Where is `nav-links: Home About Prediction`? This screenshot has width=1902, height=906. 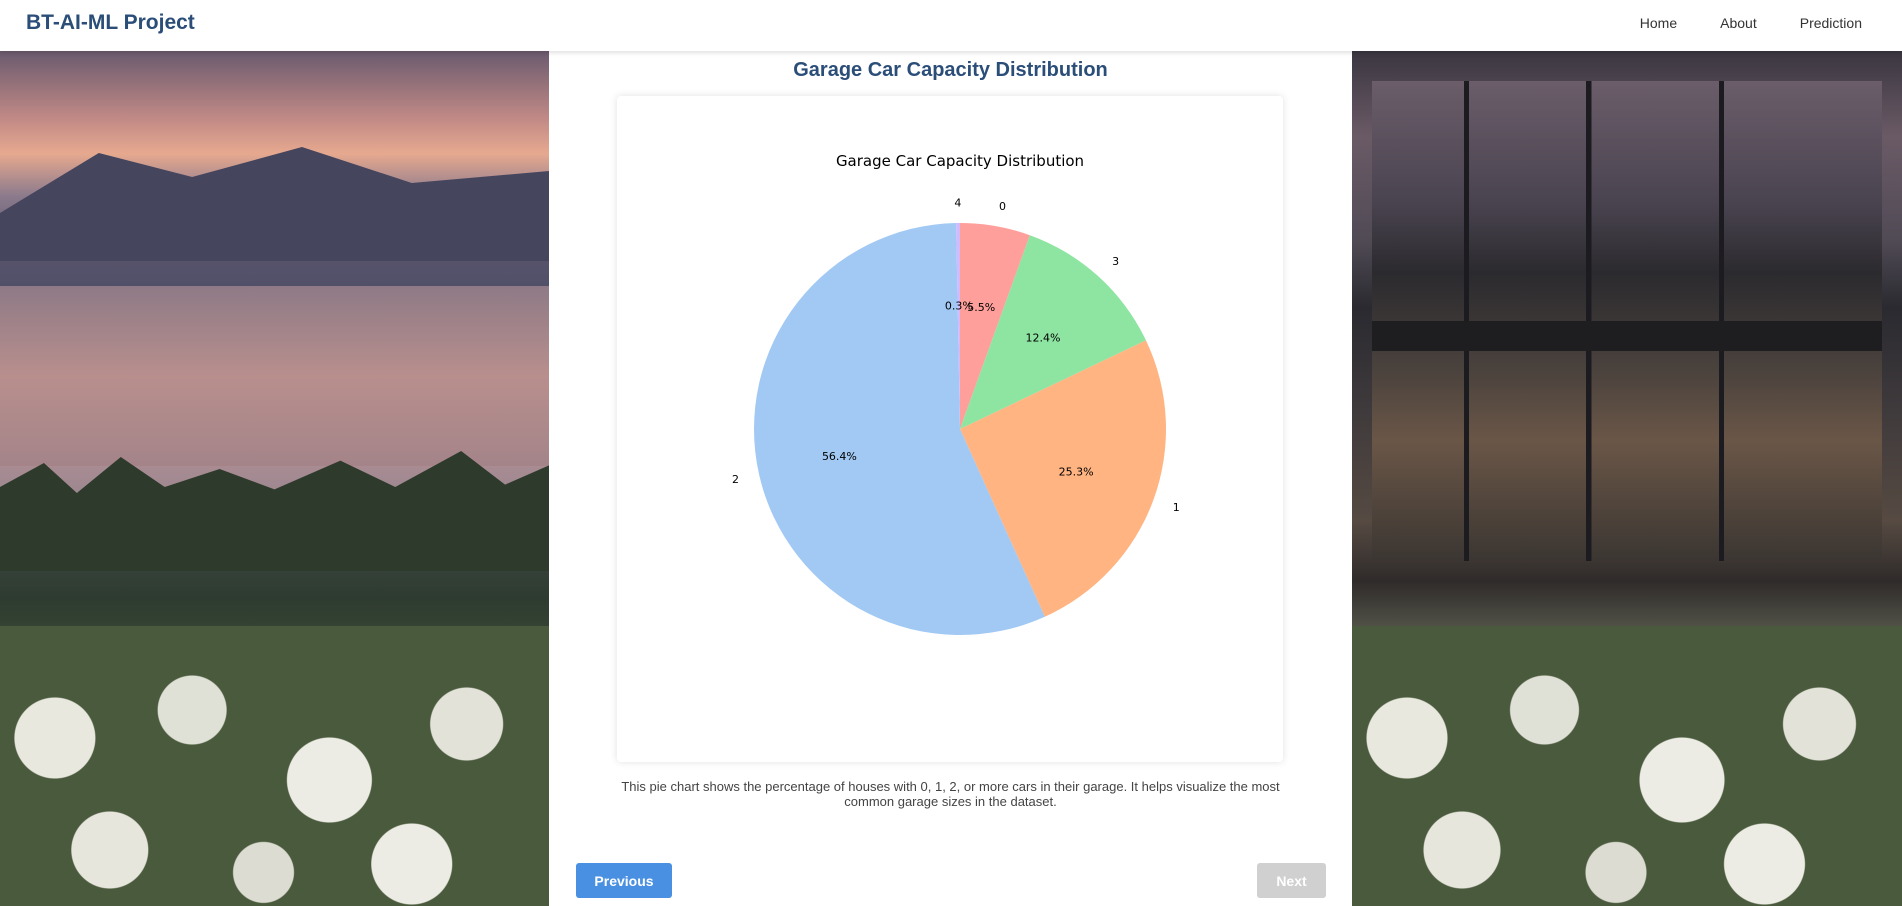
nav-links: Home About Prediction is located at coordinates (1729, 23).